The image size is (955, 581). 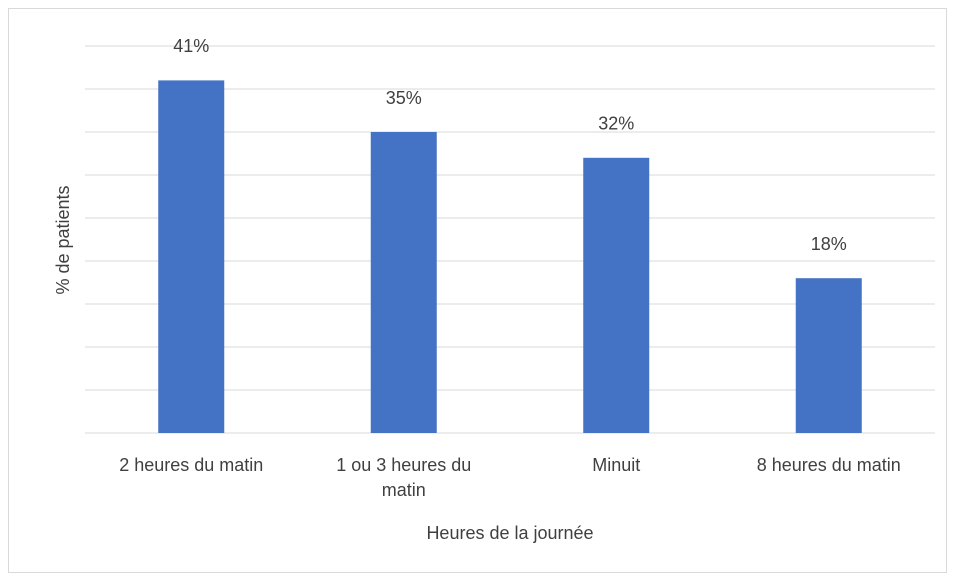 What do you see at coordinates (829, 465) in the screenshot?
I see `x-tick-label: 8 heures du matin` at bounding box center [829, 465].